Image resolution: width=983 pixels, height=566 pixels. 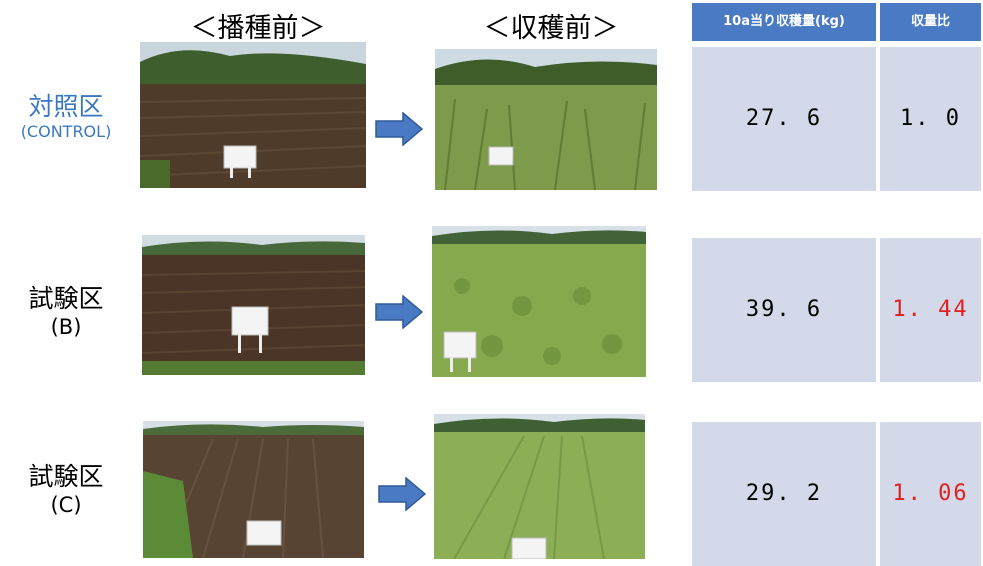 What do you see at coordinates (784, 119) in the screenshot?
I see `cell-yield-control: 27. 6` at bounding box center [784, 119].